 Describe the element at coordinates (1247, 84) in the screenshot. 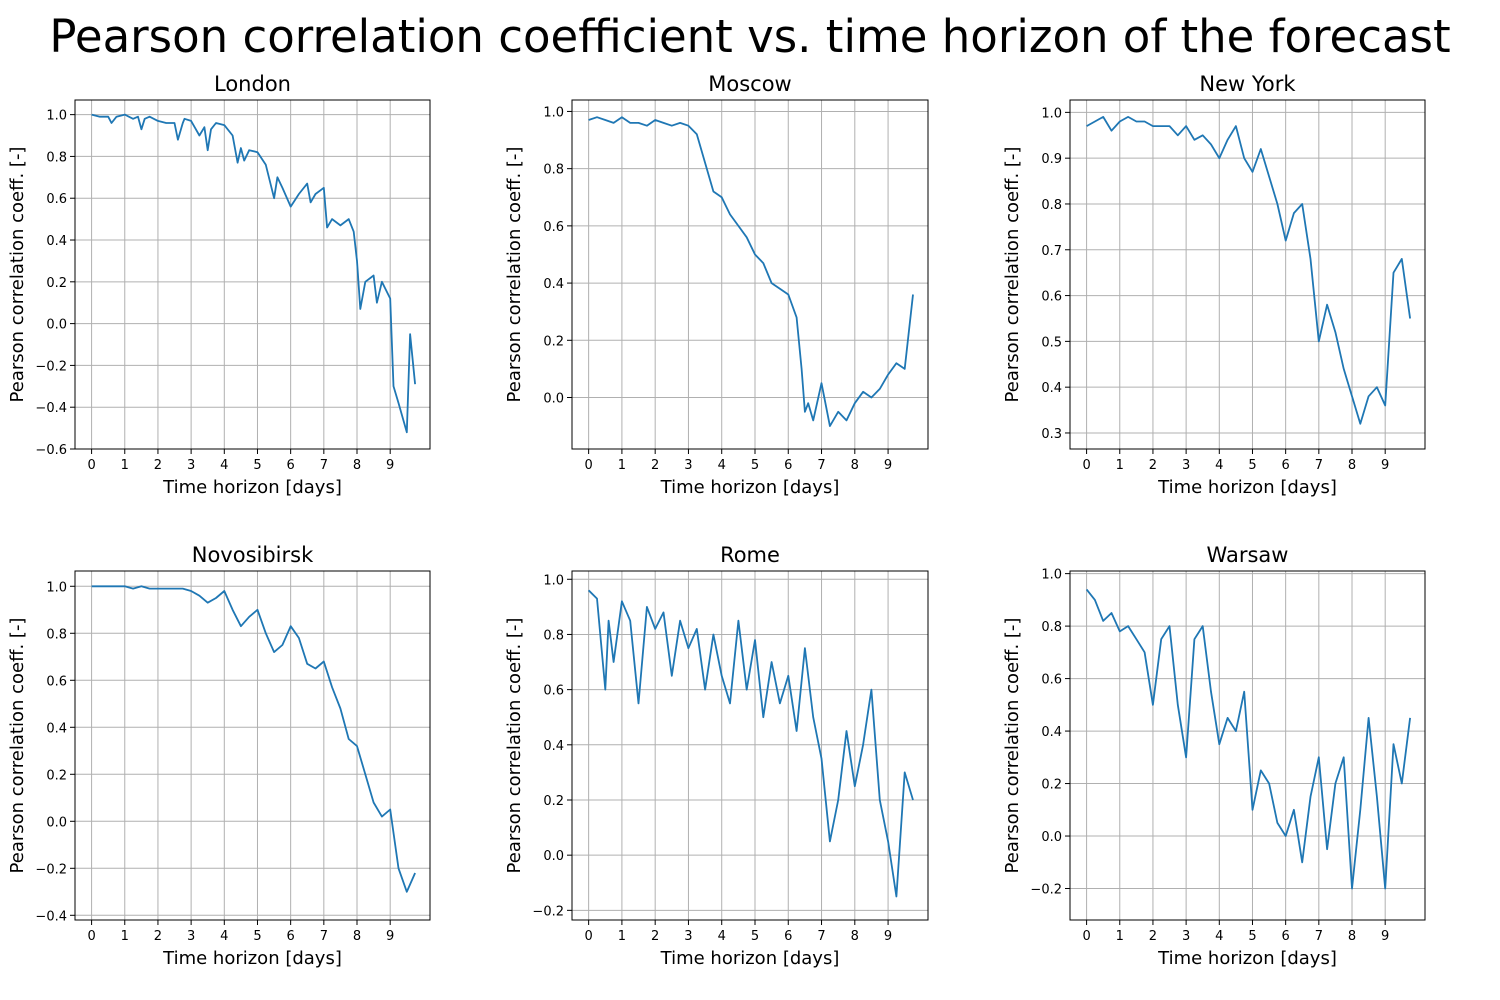

I see `panel-title: New York` at that location.